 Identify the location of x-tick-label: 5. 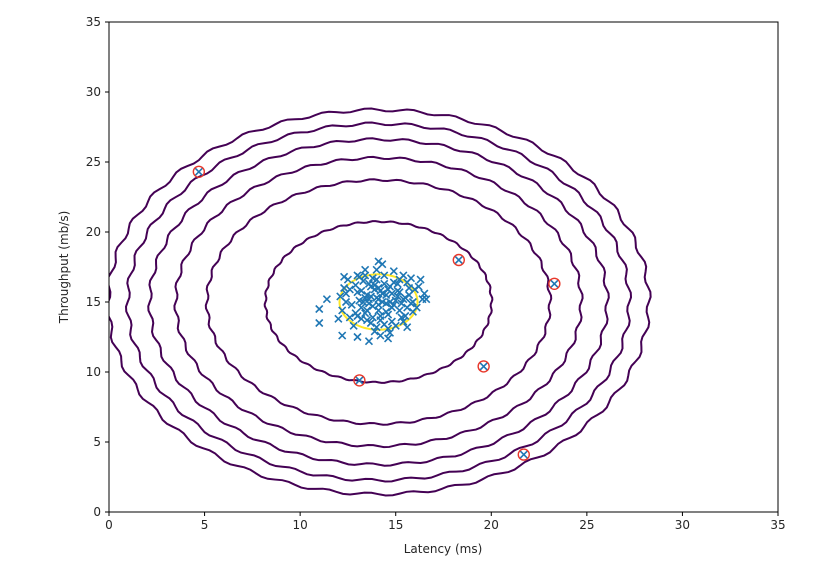
(205, 525).